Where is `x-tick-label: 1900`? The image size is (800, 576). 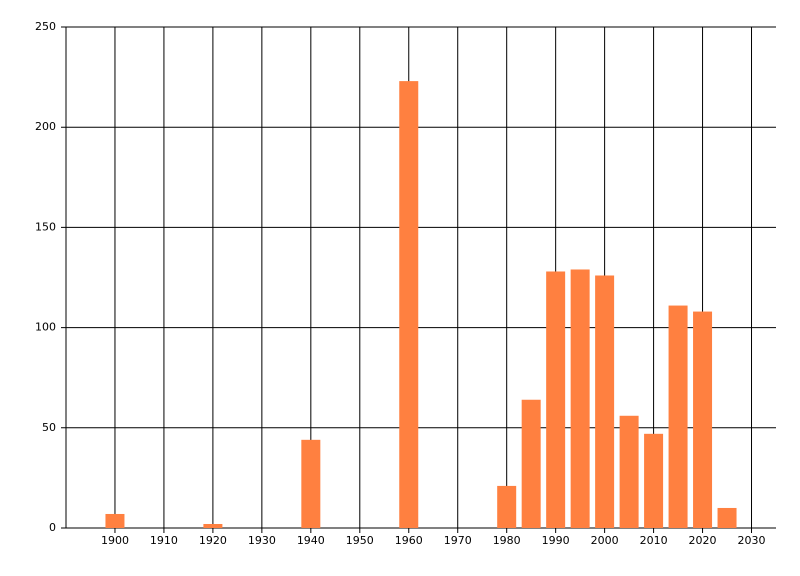
x-tick-label: 1900 is located at coordinates (115, 540).